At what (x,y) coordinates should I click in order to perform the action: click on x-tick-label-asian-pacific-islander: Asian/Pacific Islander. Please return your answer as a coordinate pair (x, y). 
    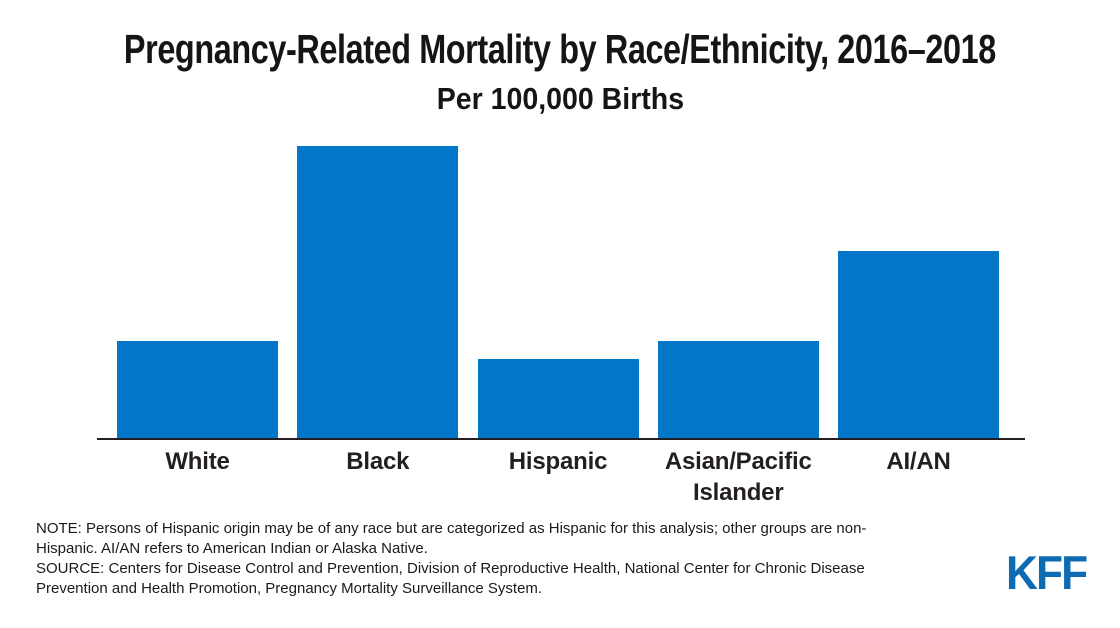
    Looking at the image, I should click on (738, 477).